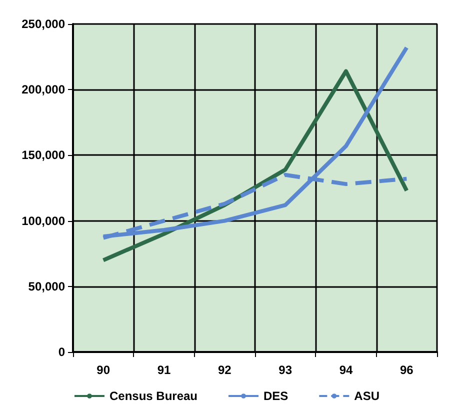 The image size is (453, 415). What do you see at coordinates (44, 24) in the screenshot?
I see `y-tick-label: 250,000` at bounding box center [44, 24].